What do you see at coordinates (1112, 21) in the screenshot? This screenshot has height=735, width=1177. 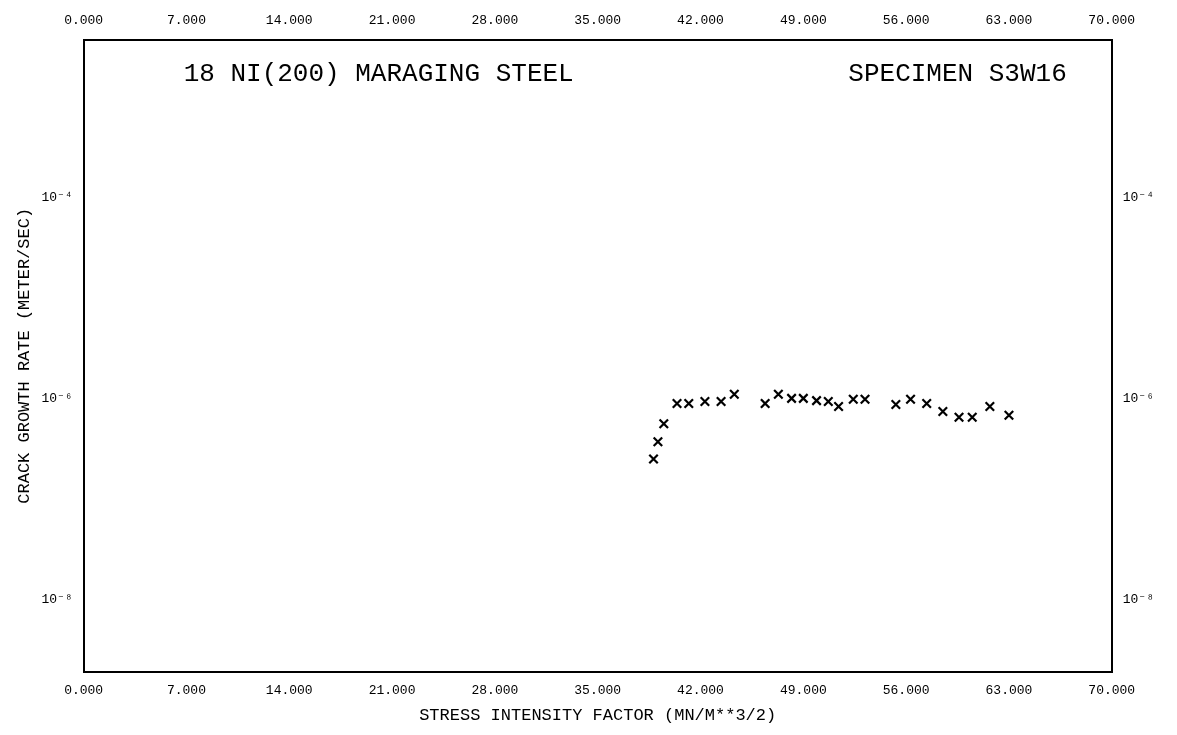 I see `x-tick-label: 70.000` at bounding box center [1112, 21].